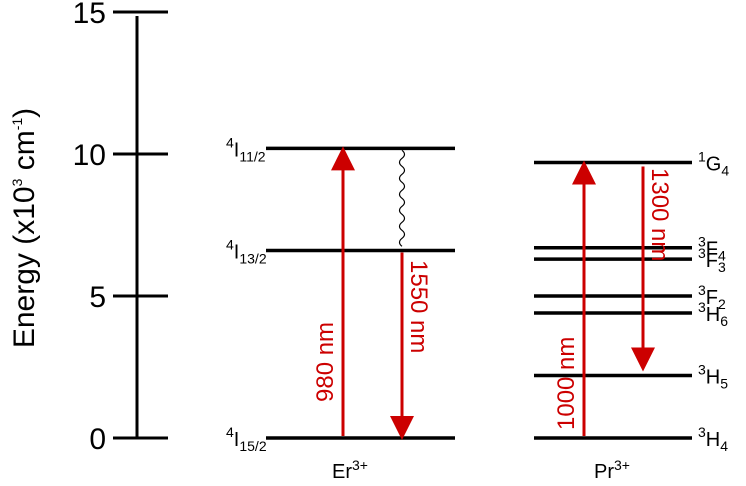 The height and width of the screenshot is (486, 746). I want to click on y-axis-ticks: 0 5 10 15, so click(120, 228).